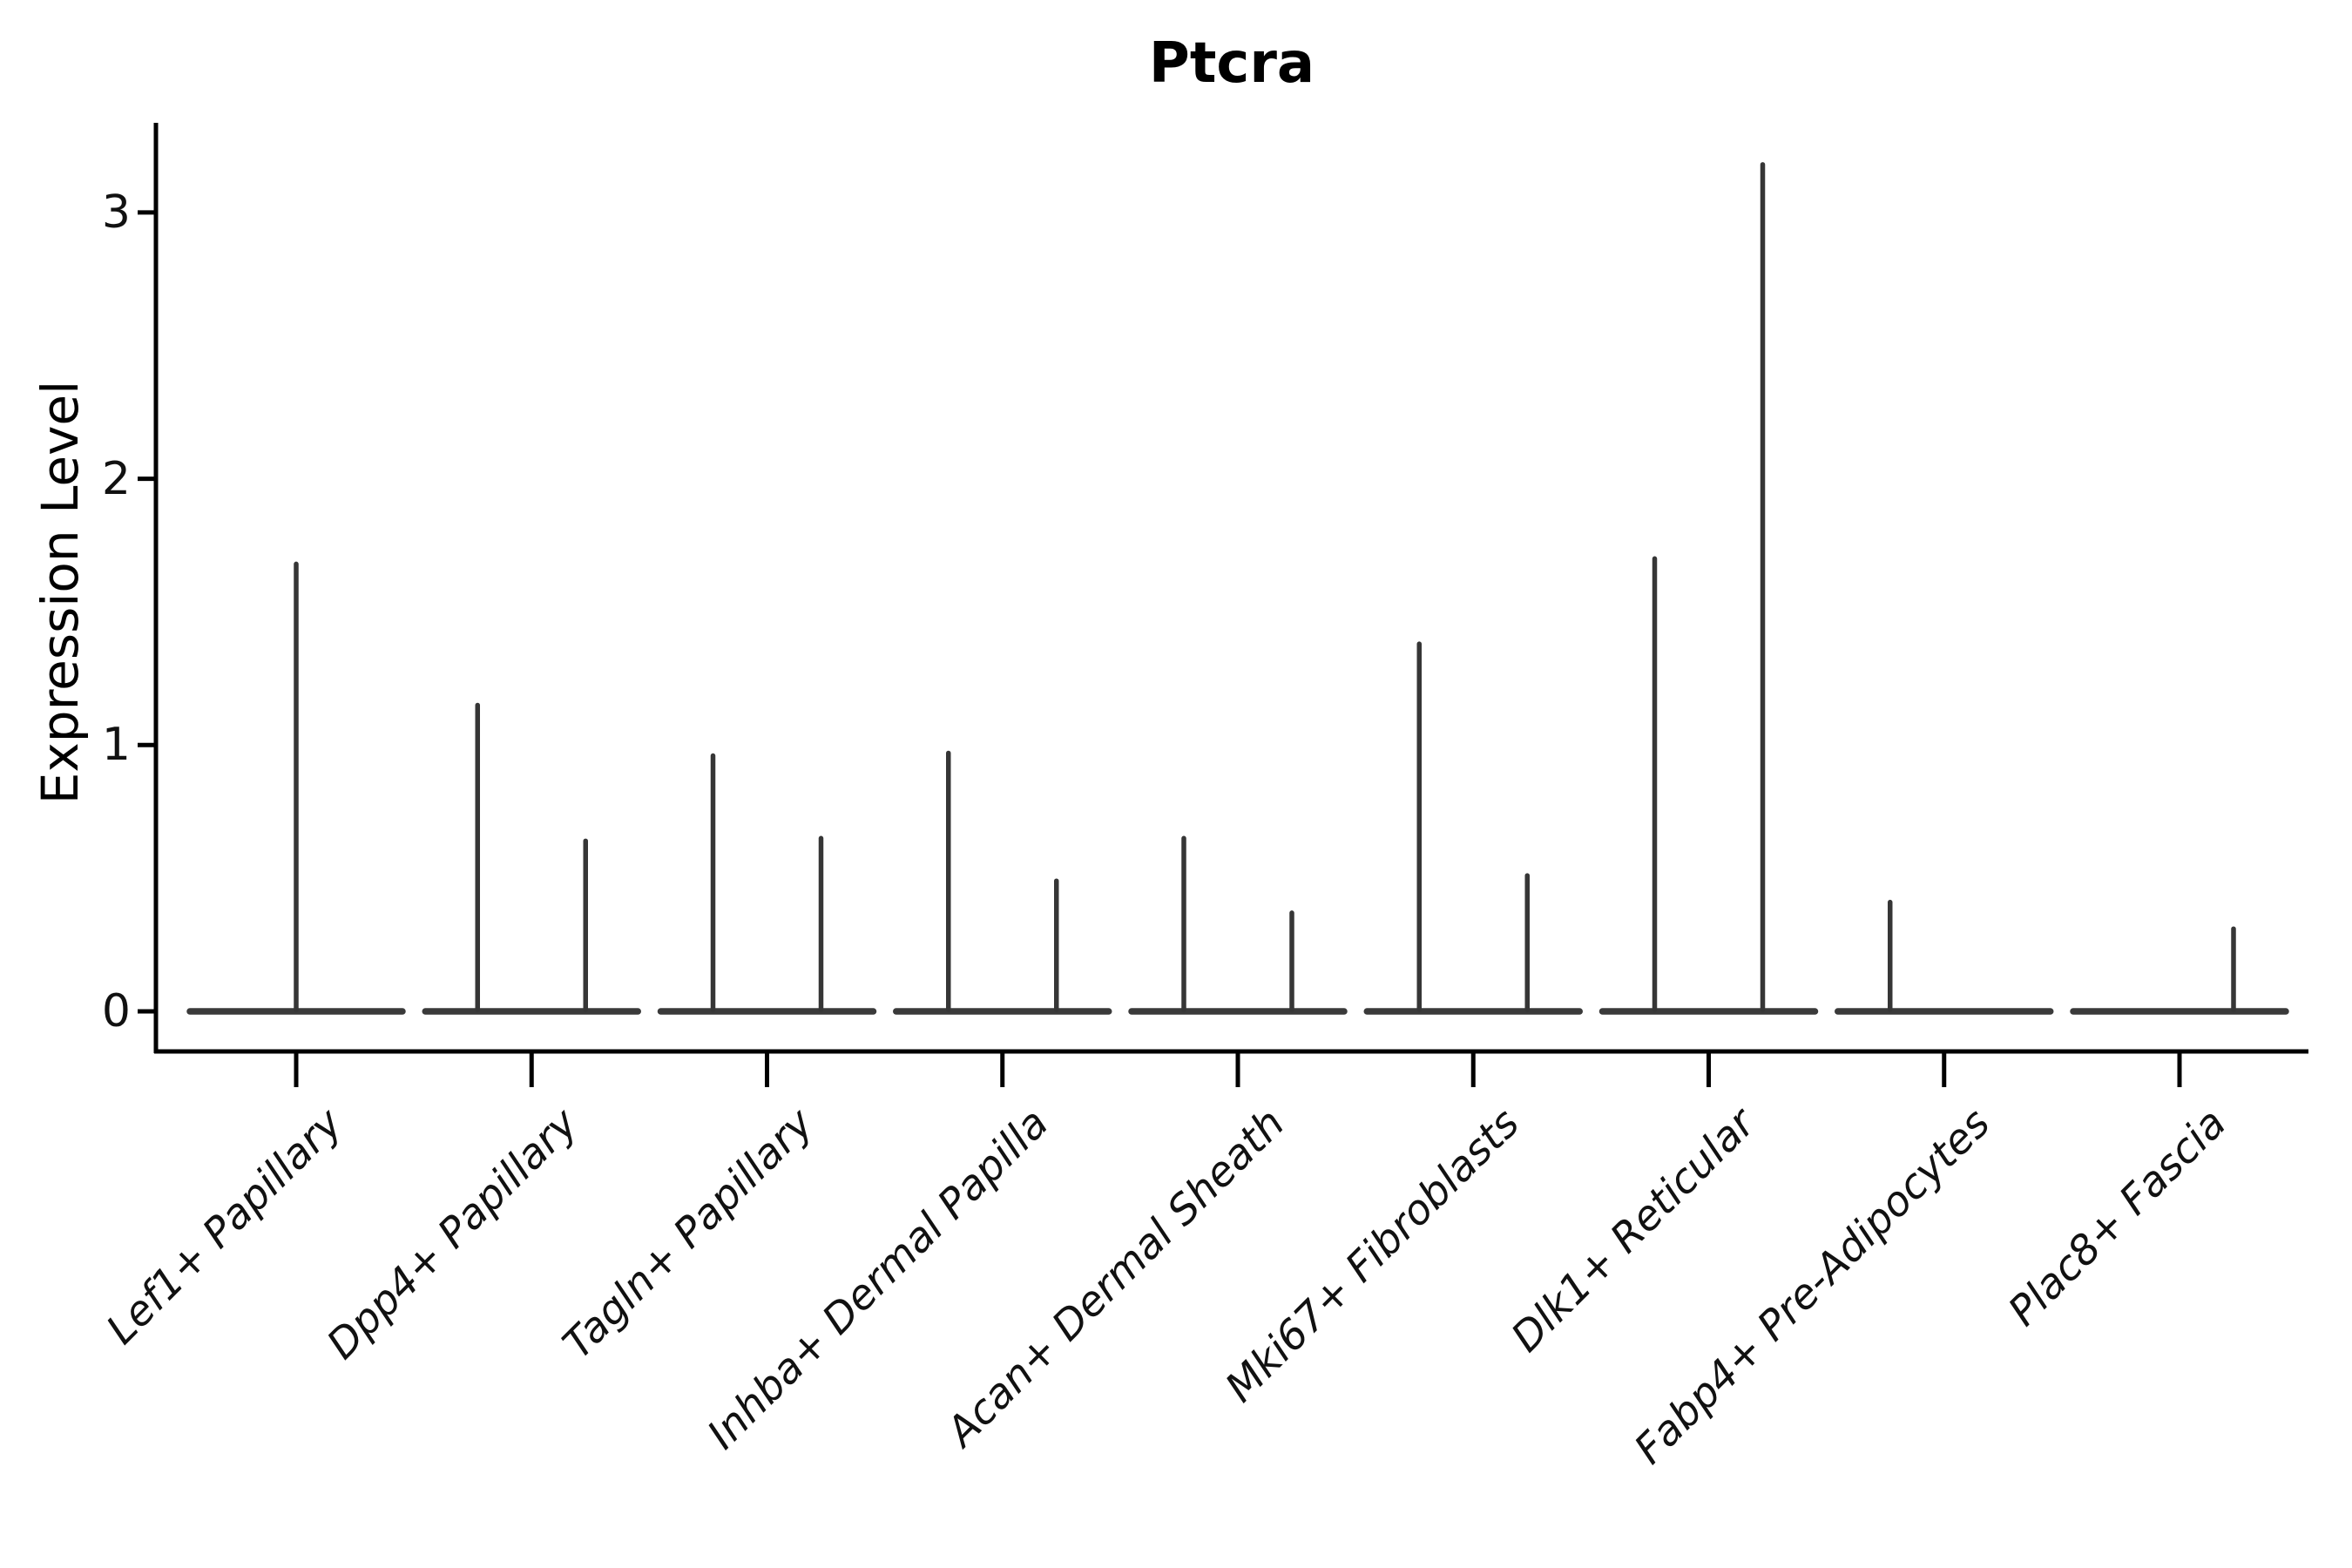 The width and height of the screenshot is (2352, 1568). I want to click on y-tick-label-1: 1, so click(116, 746).